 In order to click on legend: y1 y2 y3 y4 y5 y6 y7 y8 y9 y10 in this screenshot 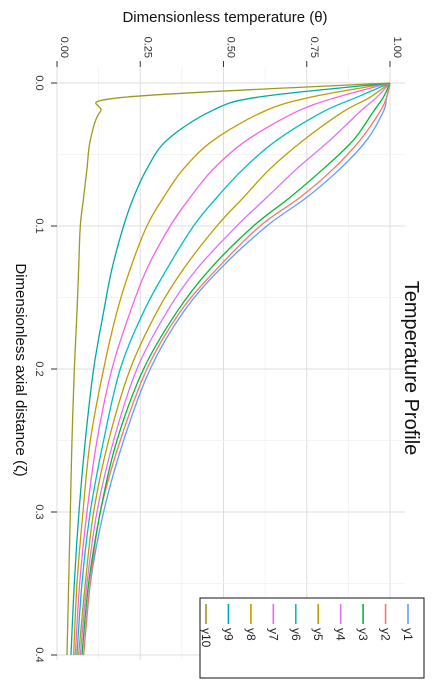, I will do `click(312, 638)`.